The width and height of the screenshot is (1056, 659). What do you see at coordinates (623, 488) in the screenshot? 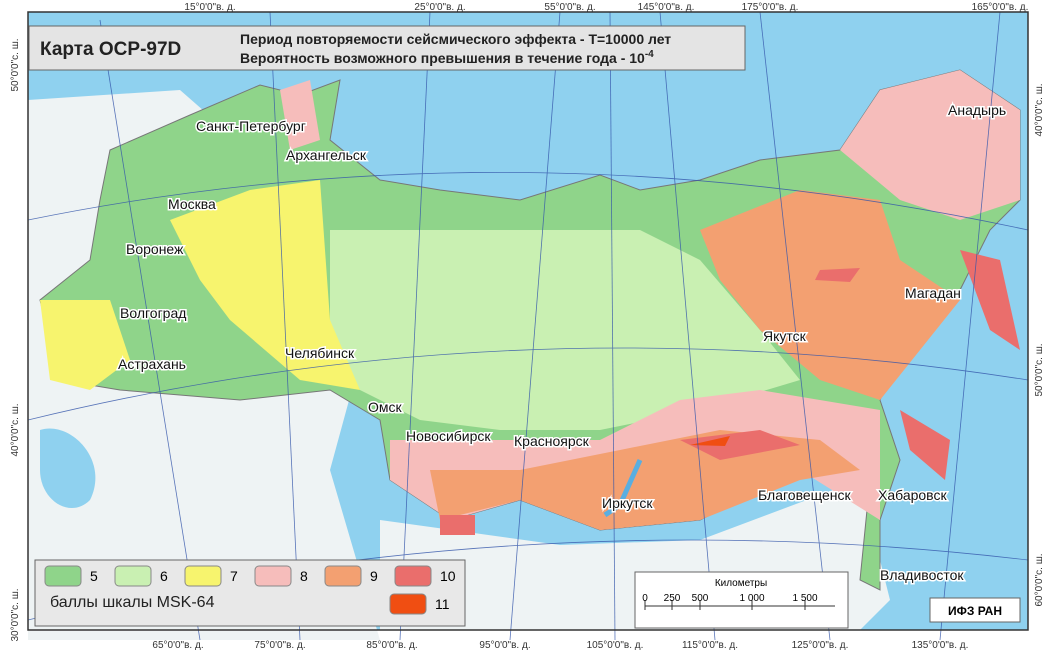
I see `baikal` at bounding box center [623, 488].